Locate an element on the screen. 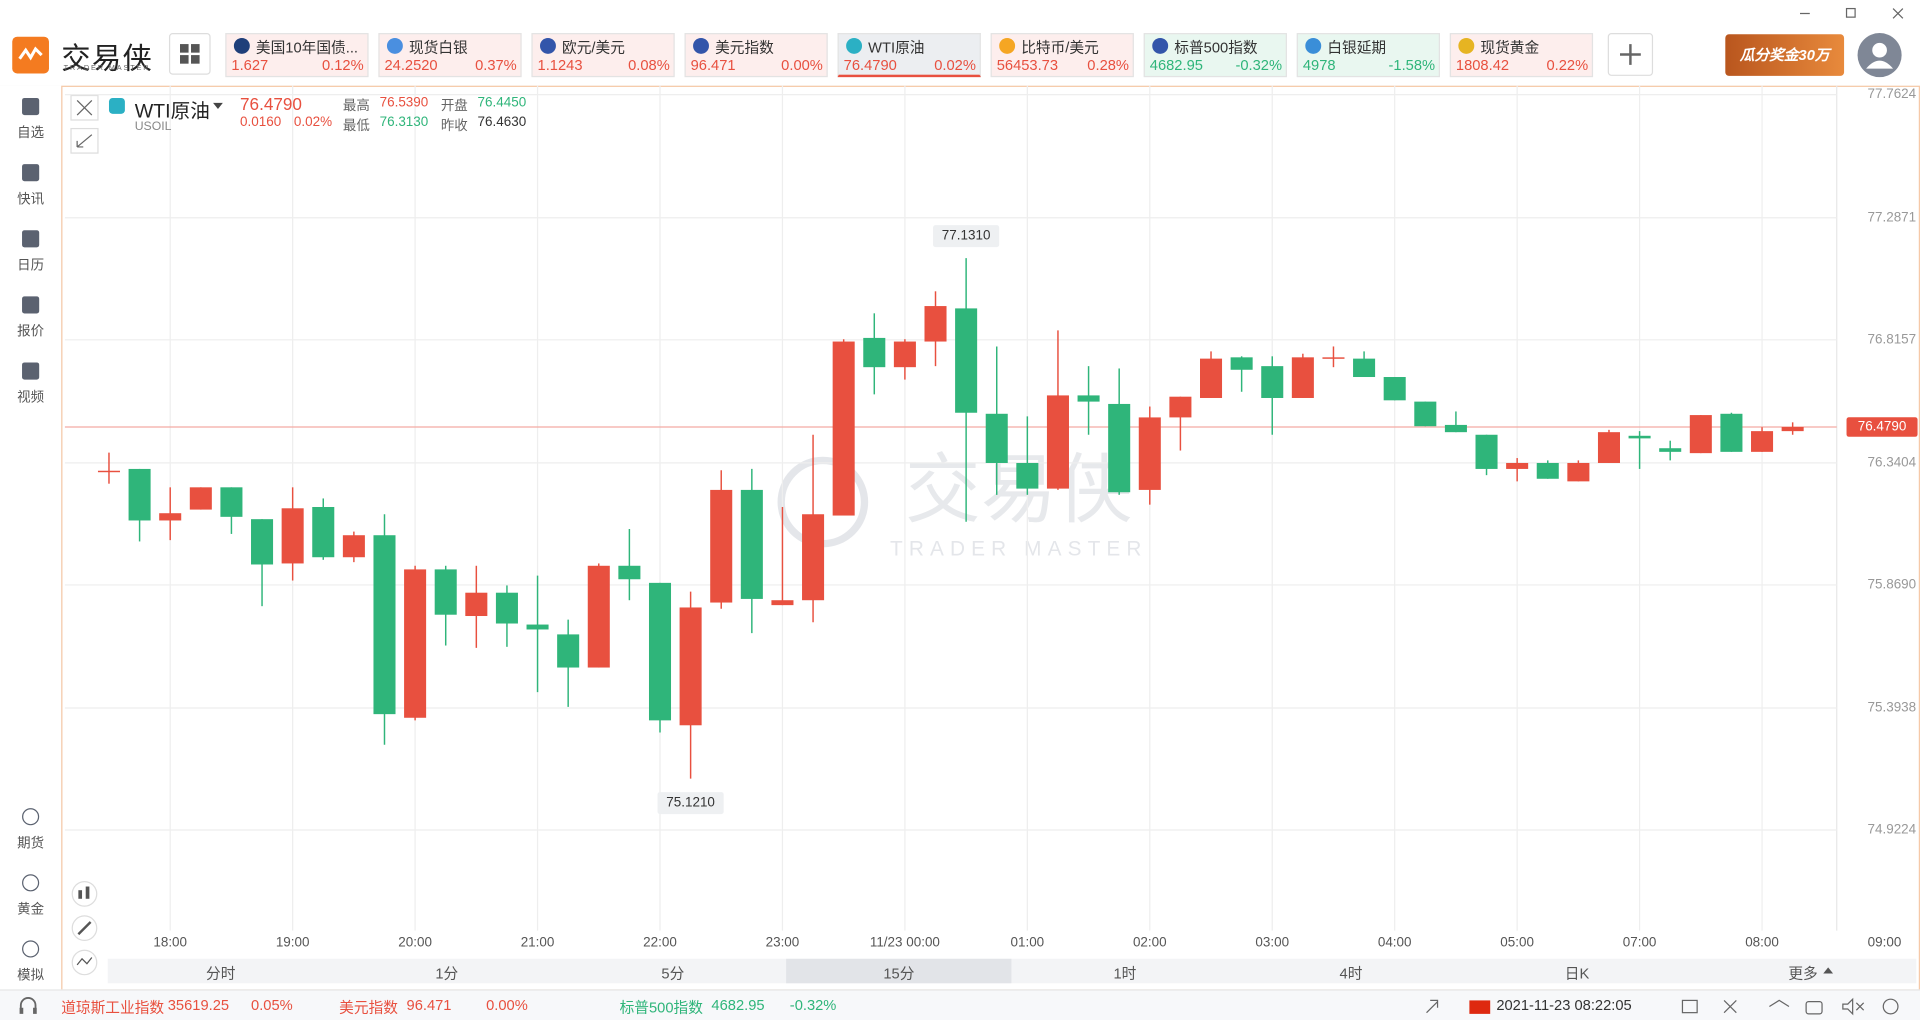 This screenshot has height=1020, width=1920. status-name: 美元指数 is located at coordinates (368, 1008).